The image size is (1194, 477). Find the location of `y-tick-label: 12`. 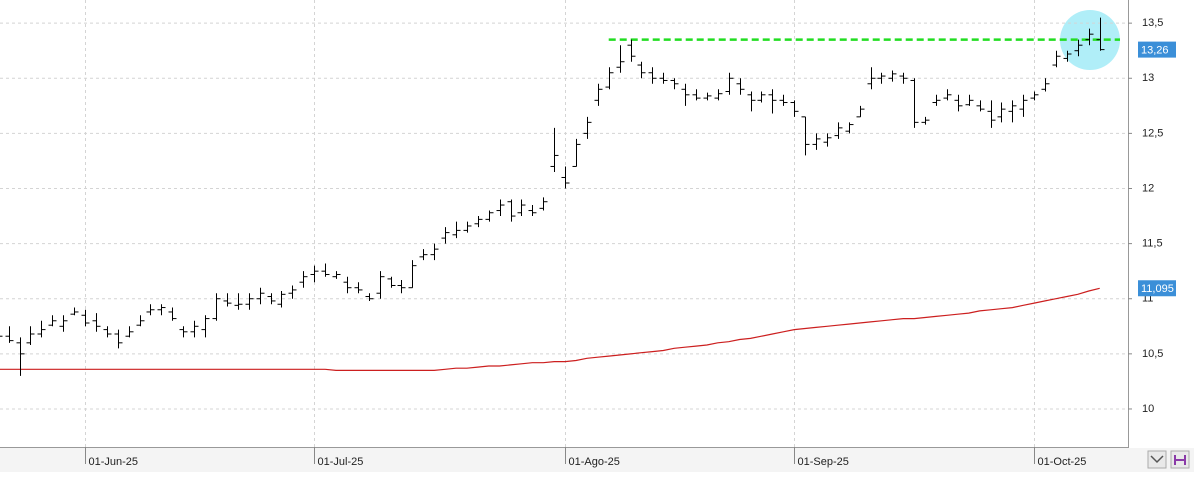

y-tick-label: 12 is located at coordinates (1148, 188).